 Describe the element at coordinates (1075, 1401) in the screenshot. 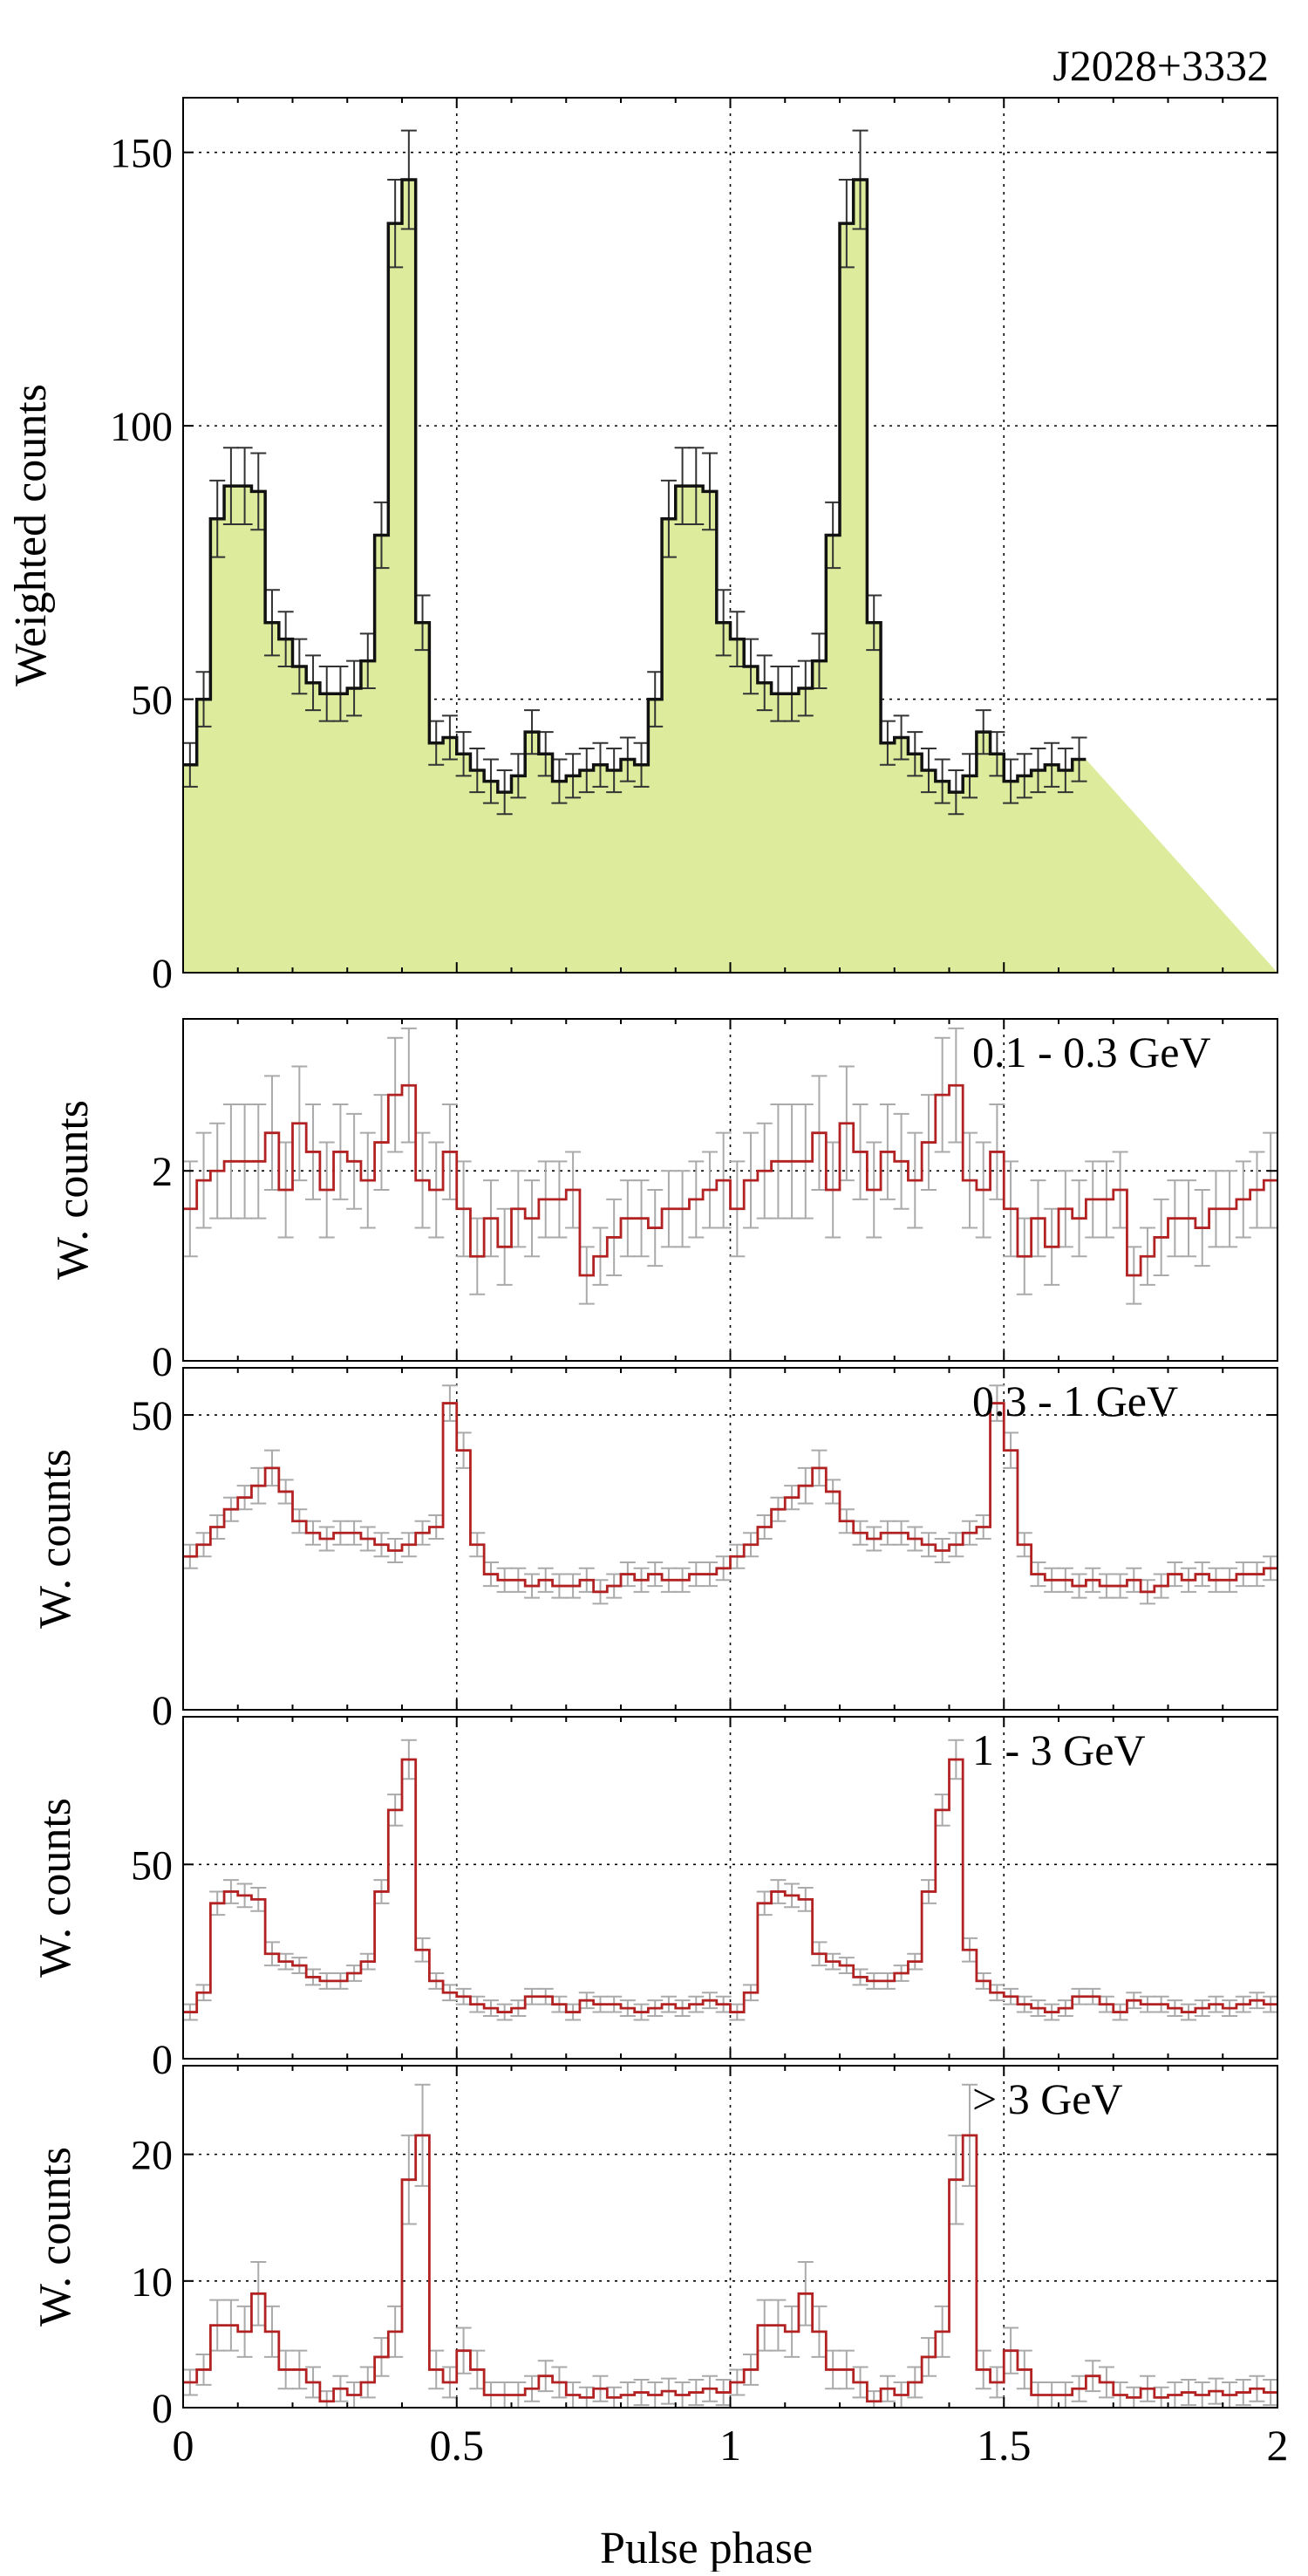

I see `energy-band-label: 0.3 - 1 GeV` at that location.